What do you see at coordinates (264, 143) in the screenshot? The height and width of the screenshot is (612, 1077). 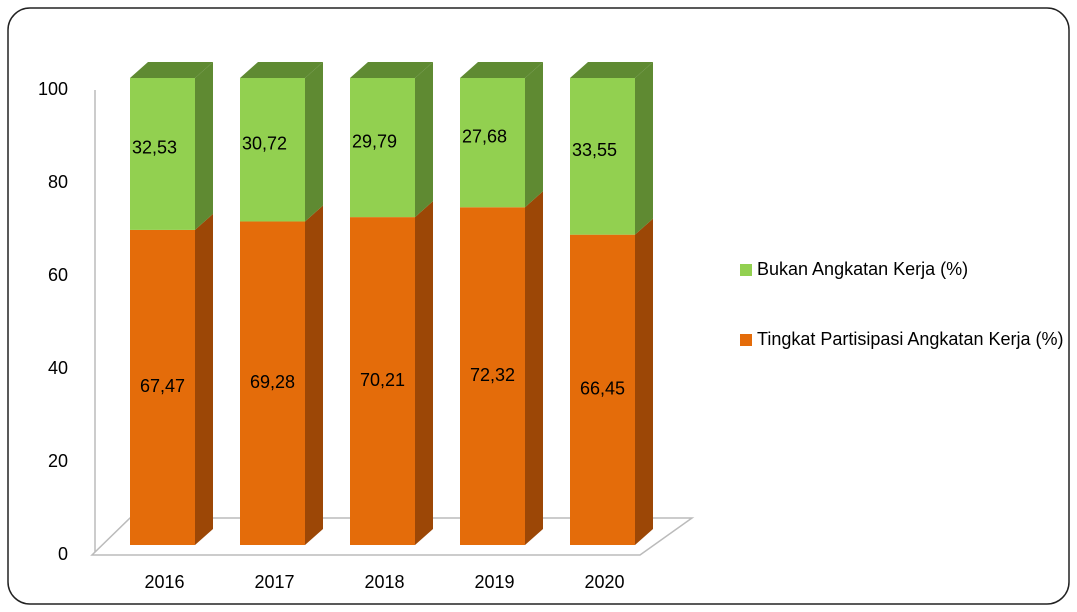 I see `data-label: 30,72` at bounding box center [264, 143].